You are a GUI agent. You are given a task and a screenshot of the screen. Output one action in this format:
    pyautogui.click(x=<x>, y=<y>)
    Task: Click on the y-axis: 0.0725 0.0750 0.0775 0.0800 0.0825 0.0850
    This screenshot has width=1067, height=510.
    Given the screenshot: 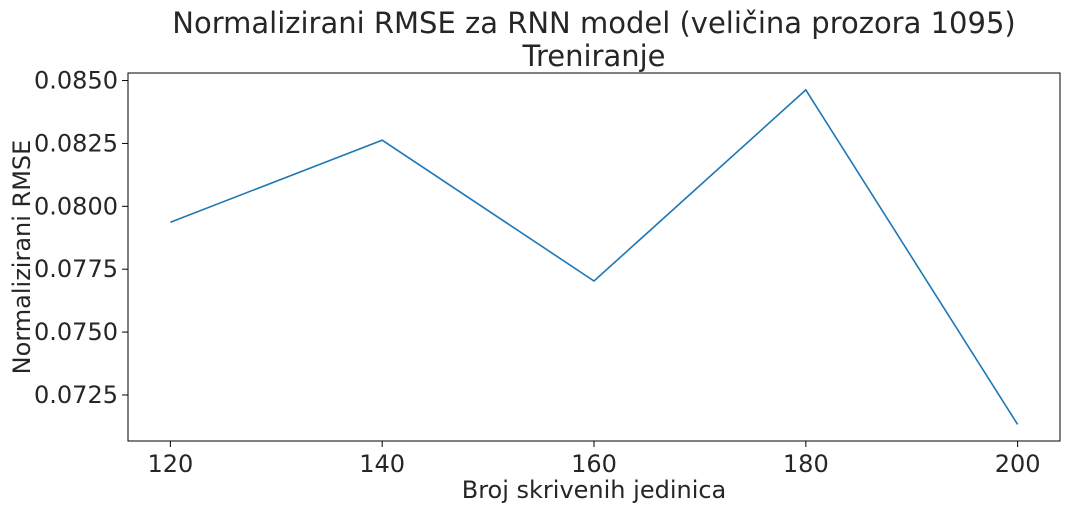 What is the action you would take?
    pyautogui.click(x=81, y=238)
    